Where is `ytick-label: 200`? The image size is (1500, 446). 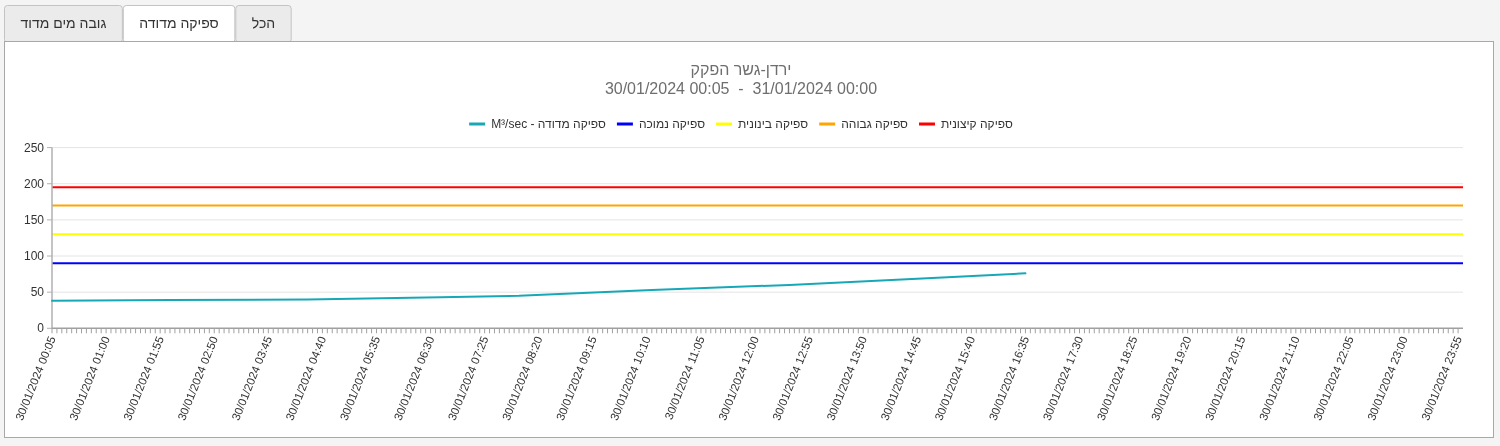
ytick-label: 200 is located at coordinates (33, 183).